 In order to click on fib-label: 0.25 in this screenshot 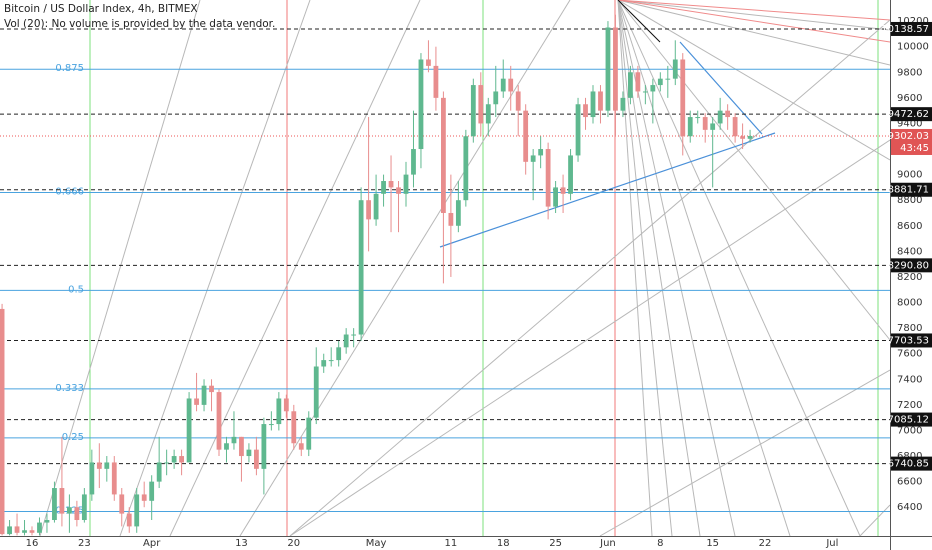, I will do `click(73, 437)`.